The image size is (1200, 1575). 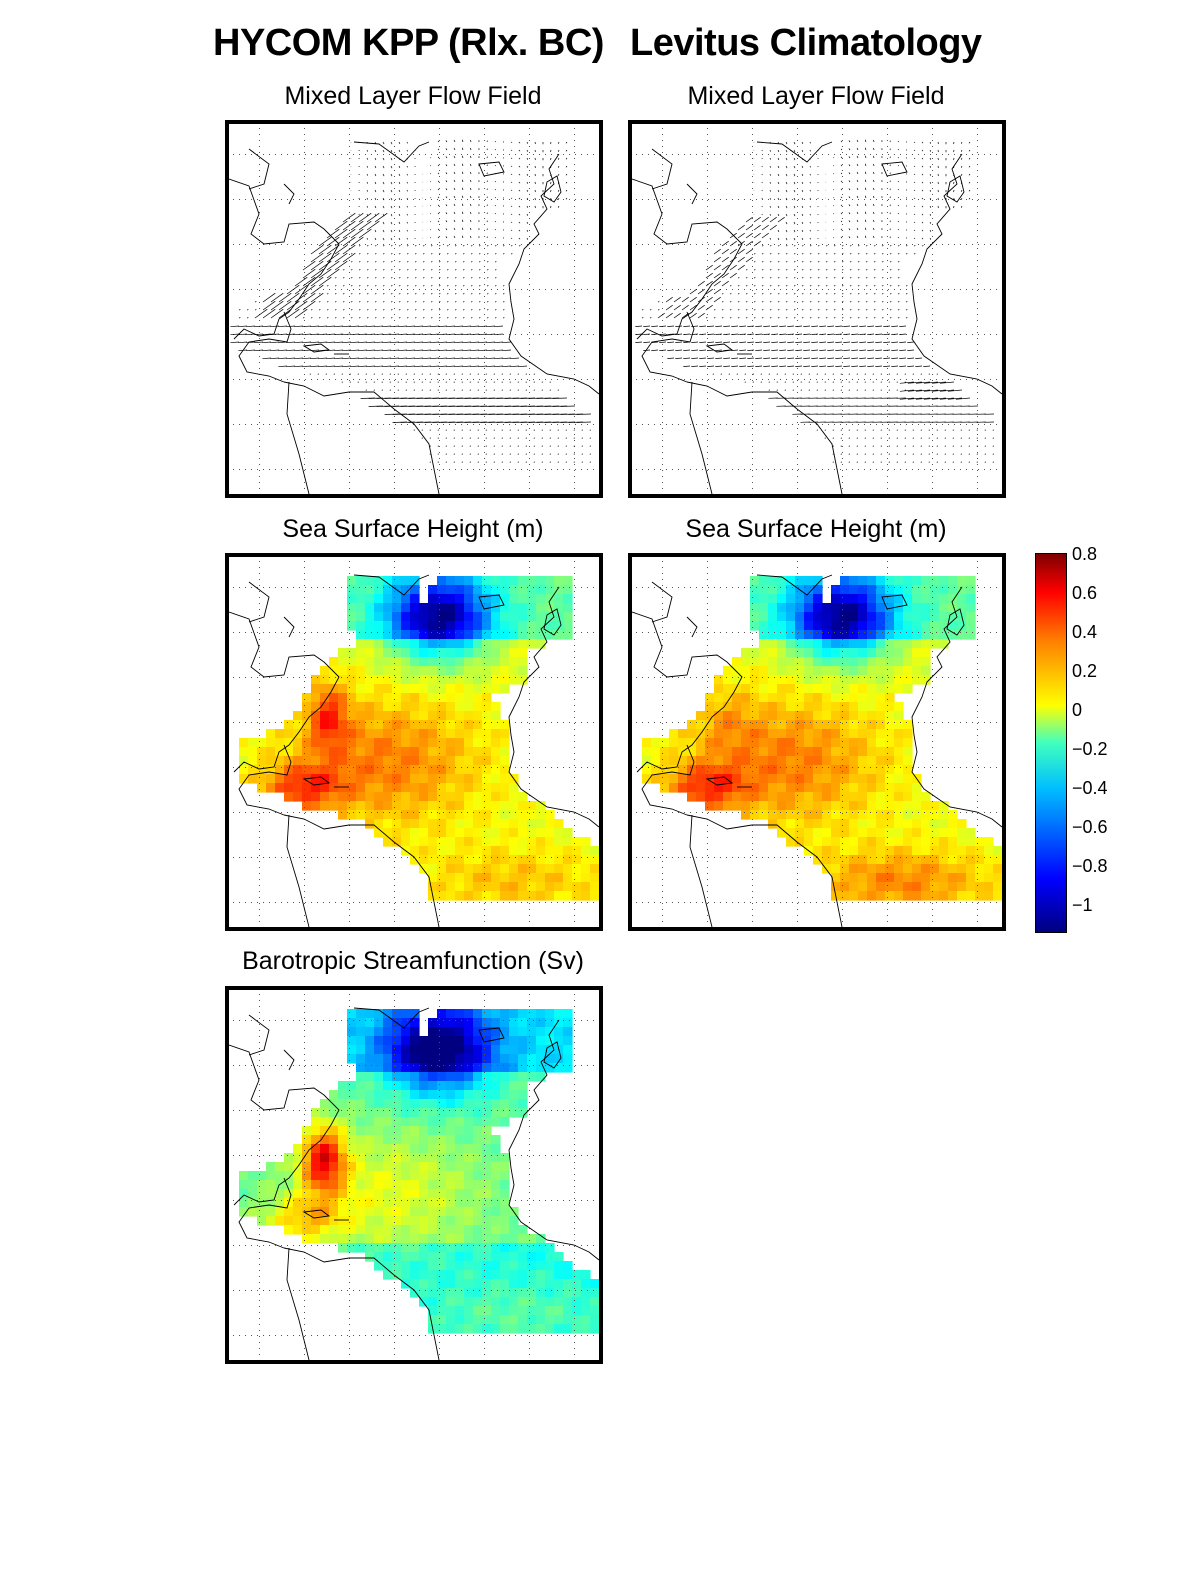 What do you see at coordinates (815, 301) in the screenshot?
I see `flow-vectors` at bounding box center [815, 301].